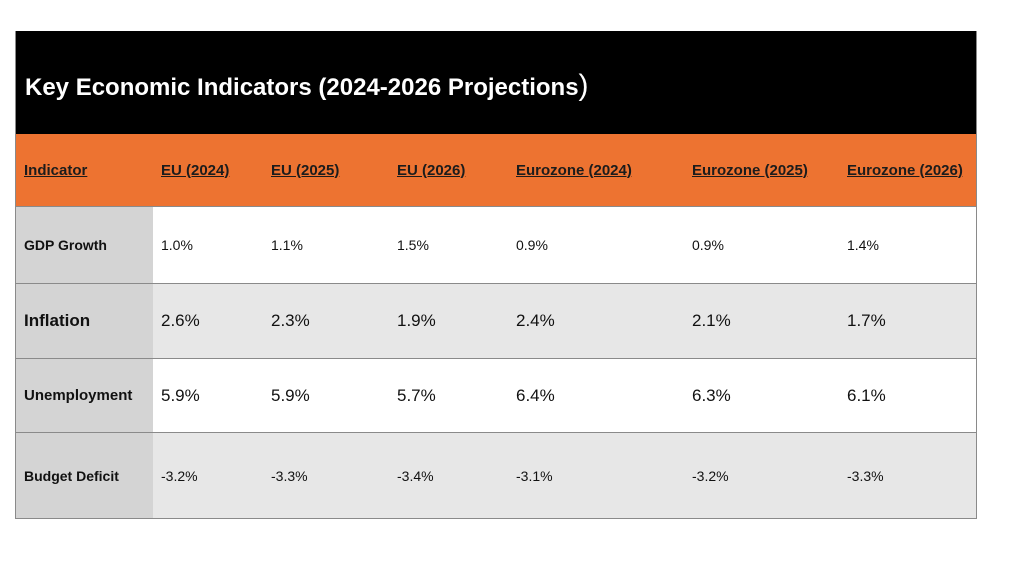  What do you see at coordinates (287, 245) in the screenshot?
I see `table-cell: 1.1%` at bounding box center [287, 245].